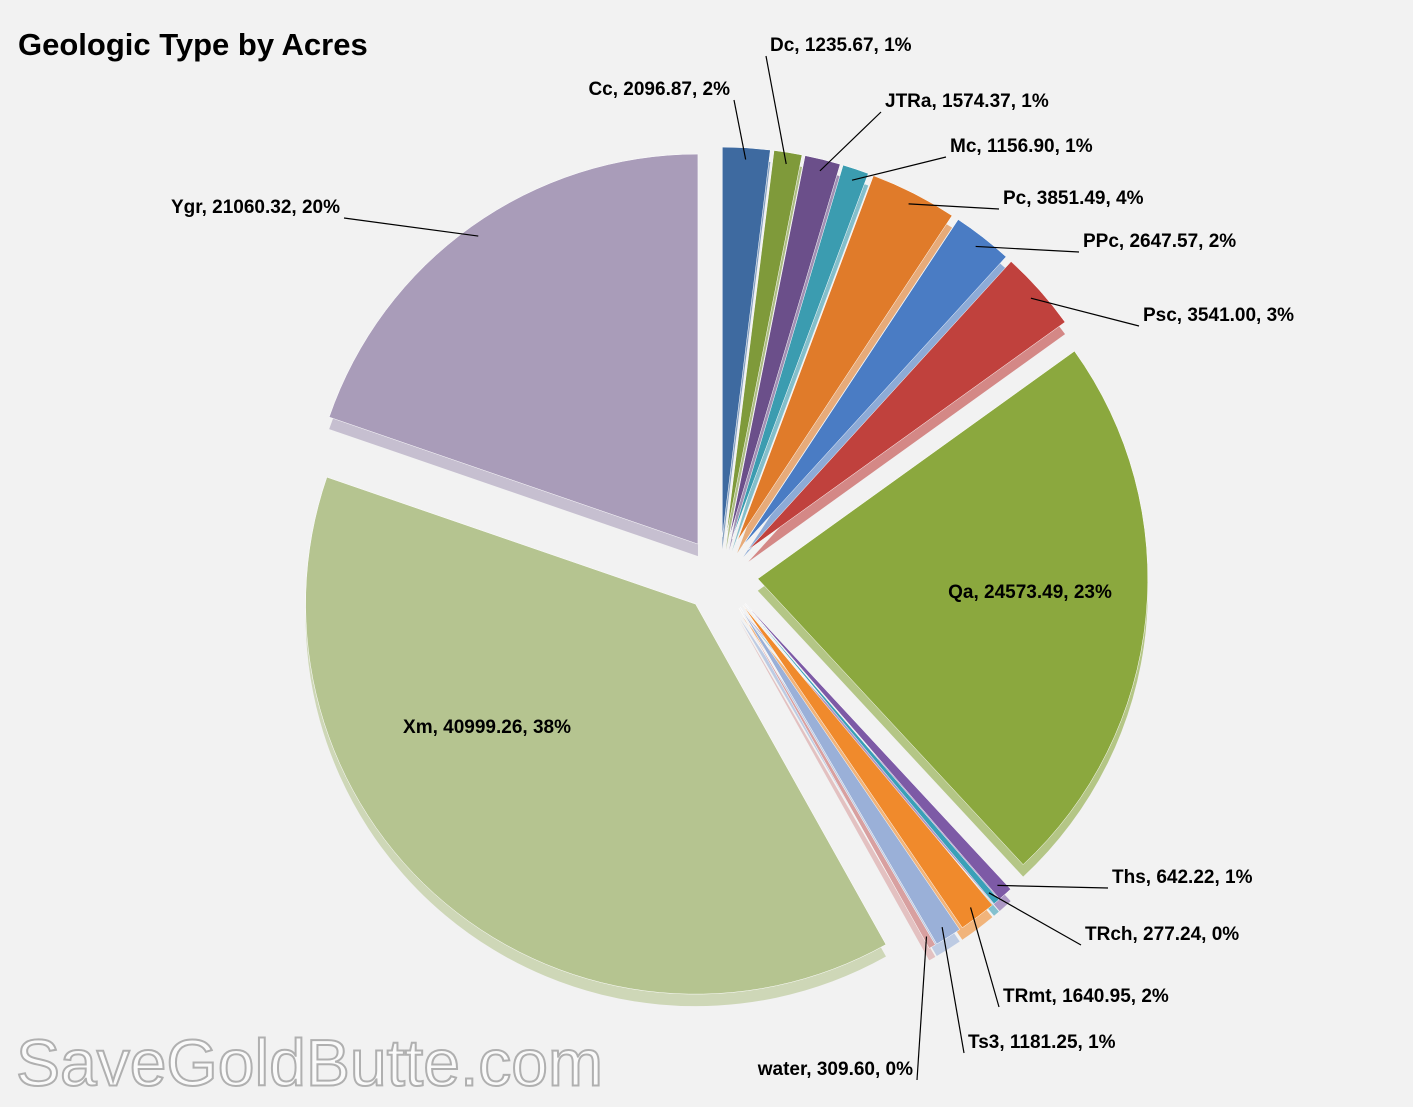 This screenshot has width=1413, height=1107. I want to click on data-label: TRmt, 1640.95, 2%, so click(1086, 996).